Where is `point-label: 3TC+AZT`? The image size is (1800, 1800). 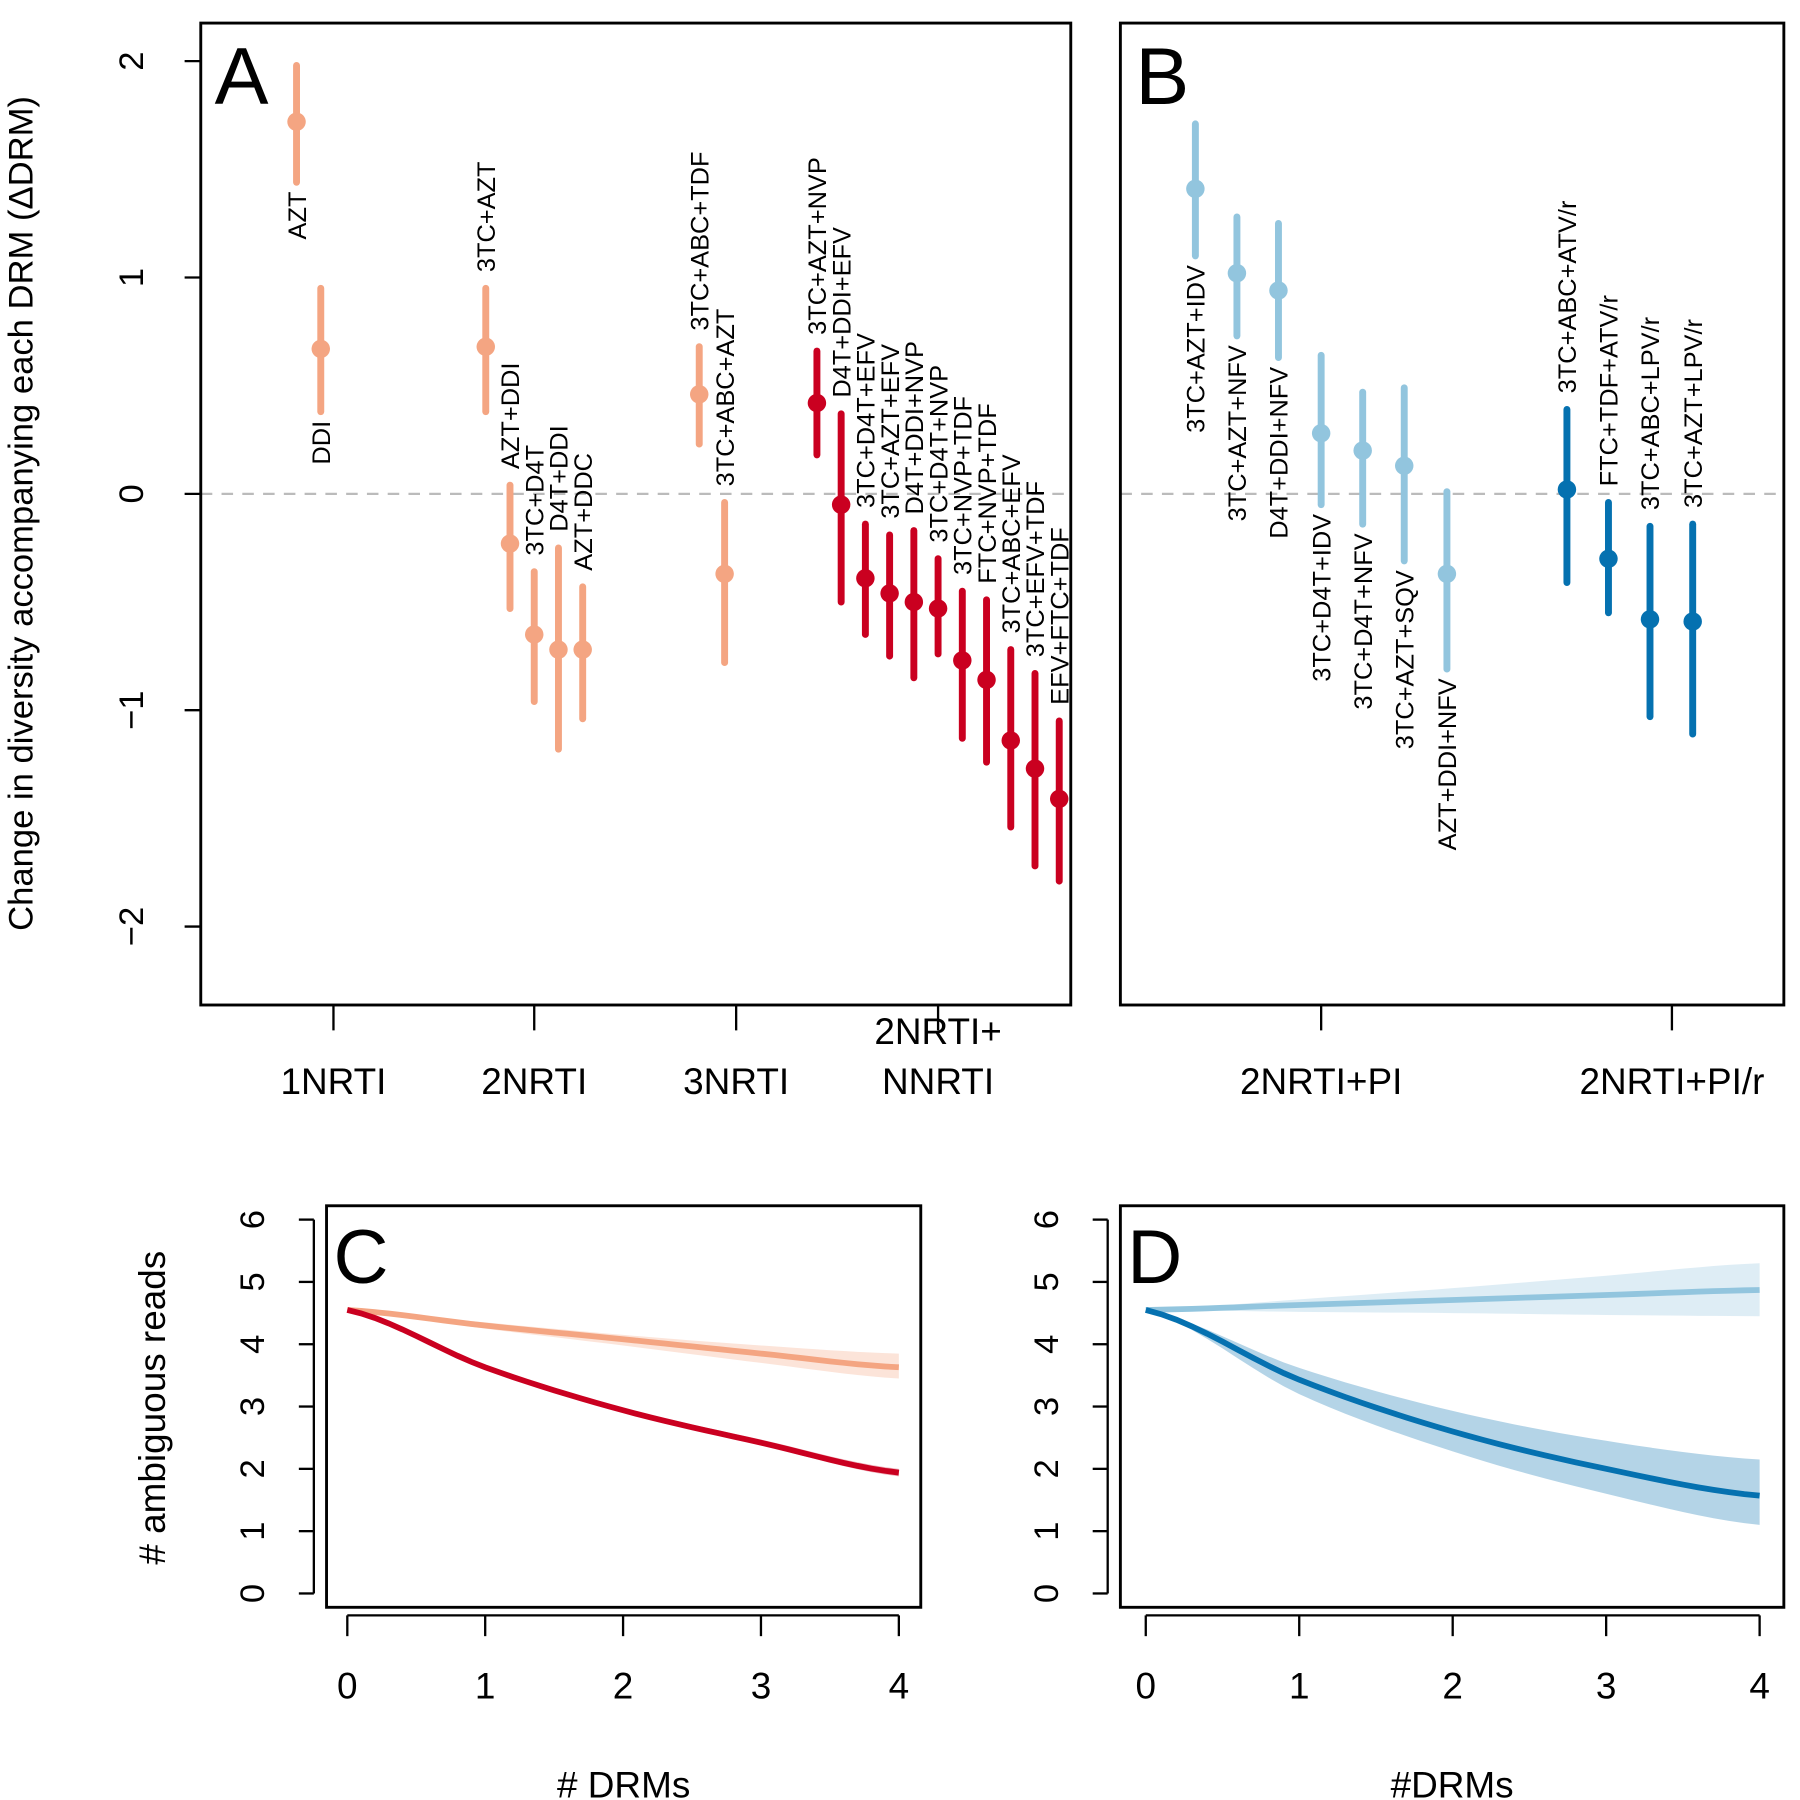 point-label: 3TC+AZT is located at coordinates (487, 216).